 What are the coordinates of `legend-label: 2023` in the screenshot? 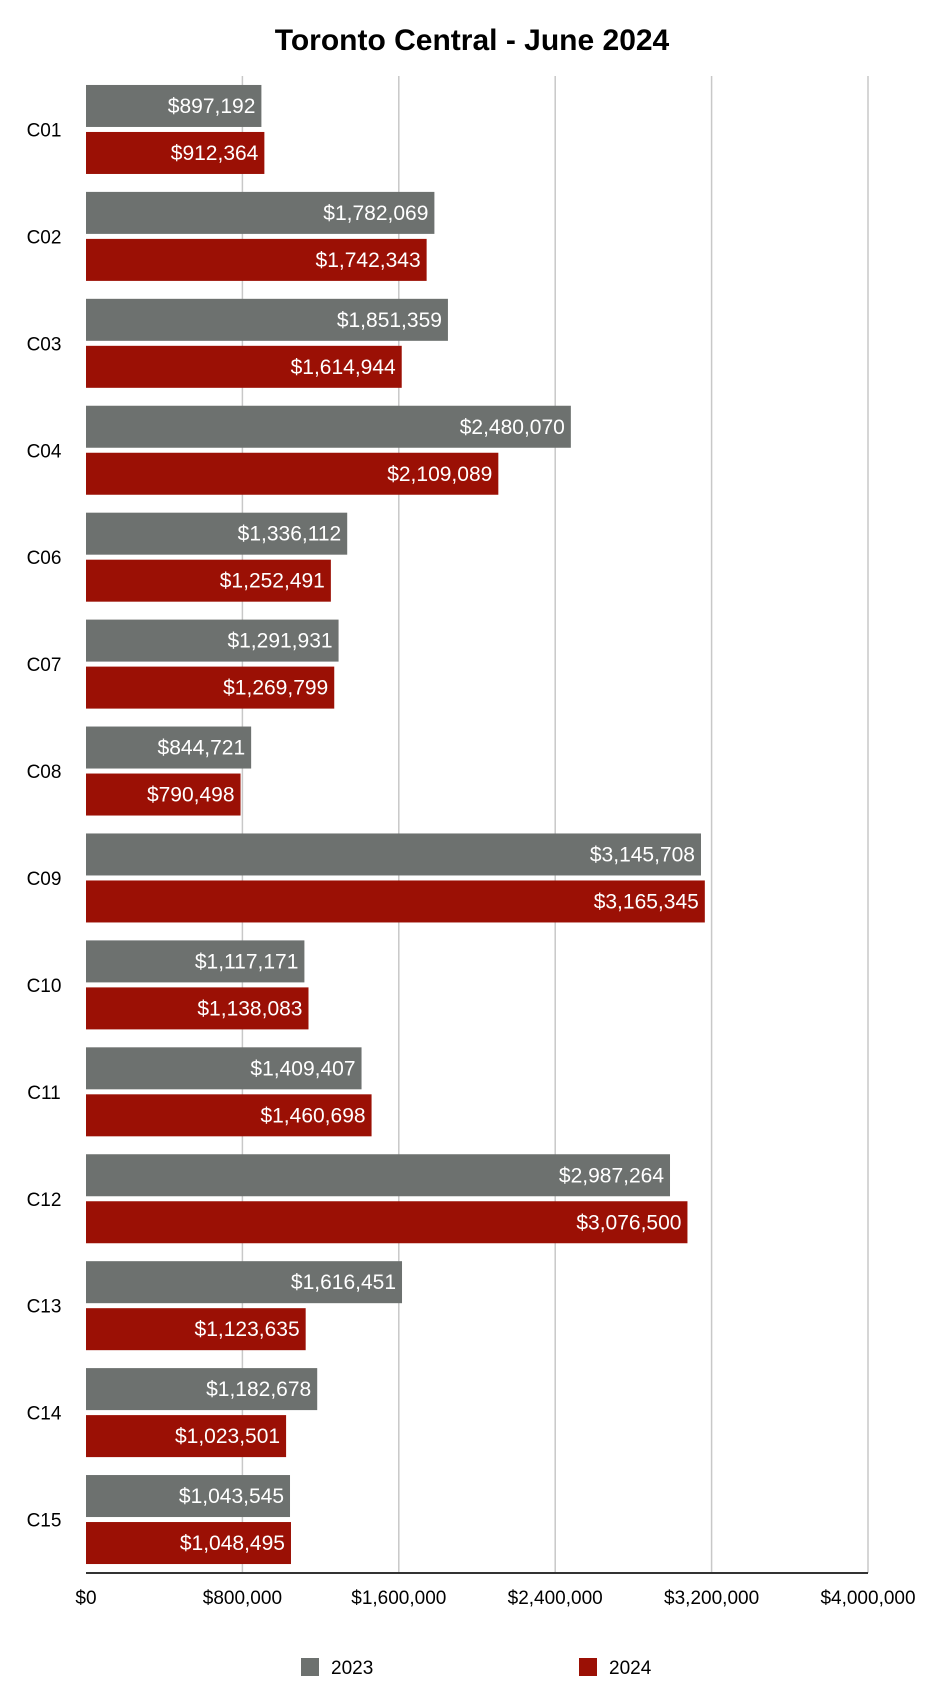 It's located at (352, 1668).